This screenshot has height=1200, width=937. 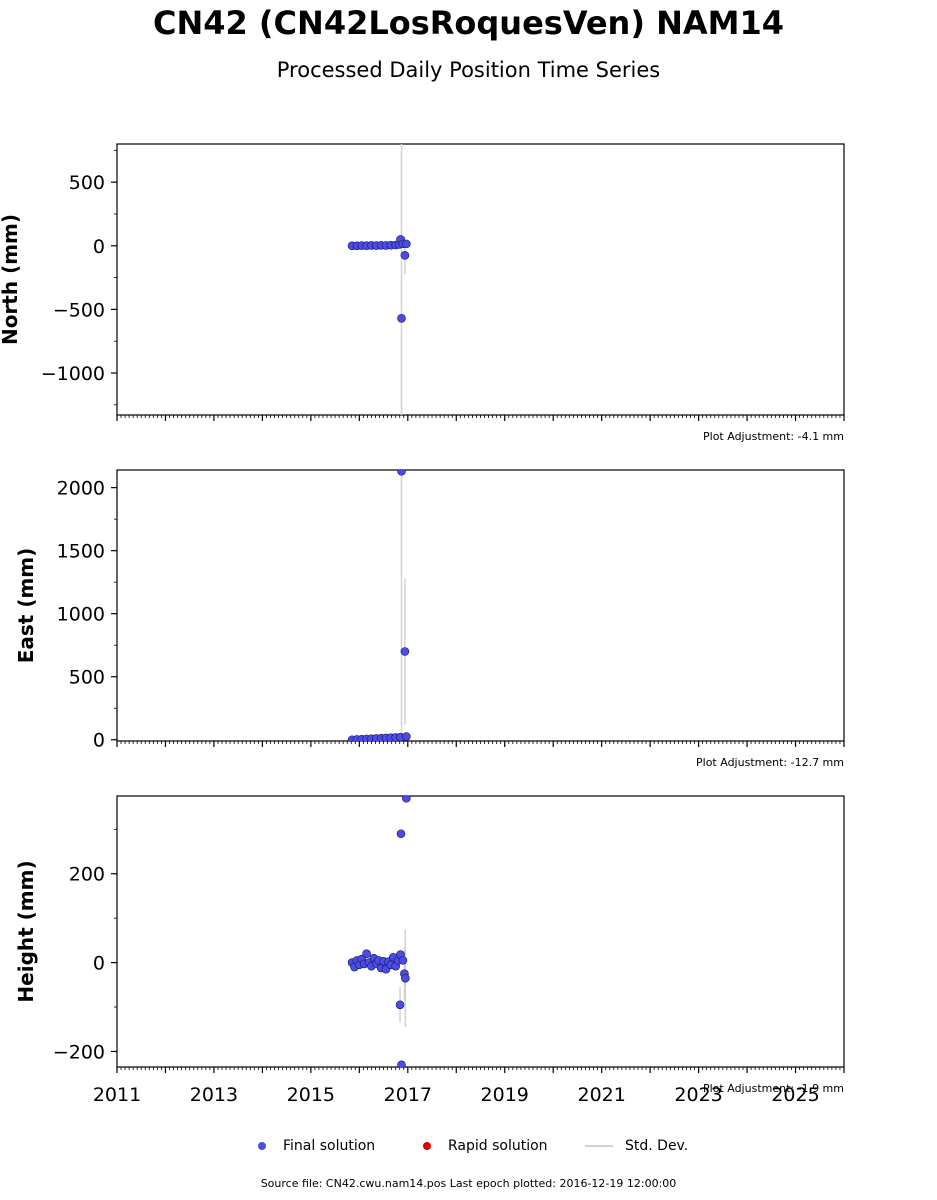 What do you see at coordinates (11, 279) in the screenshot?
I see `y-axis-label: North (mm)` at bounding box center [11, 279].